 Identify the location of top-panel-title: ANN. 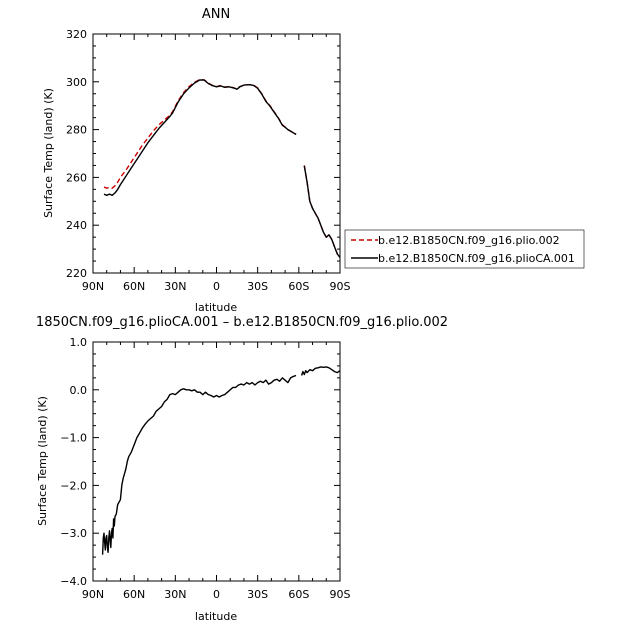
(216, 14).